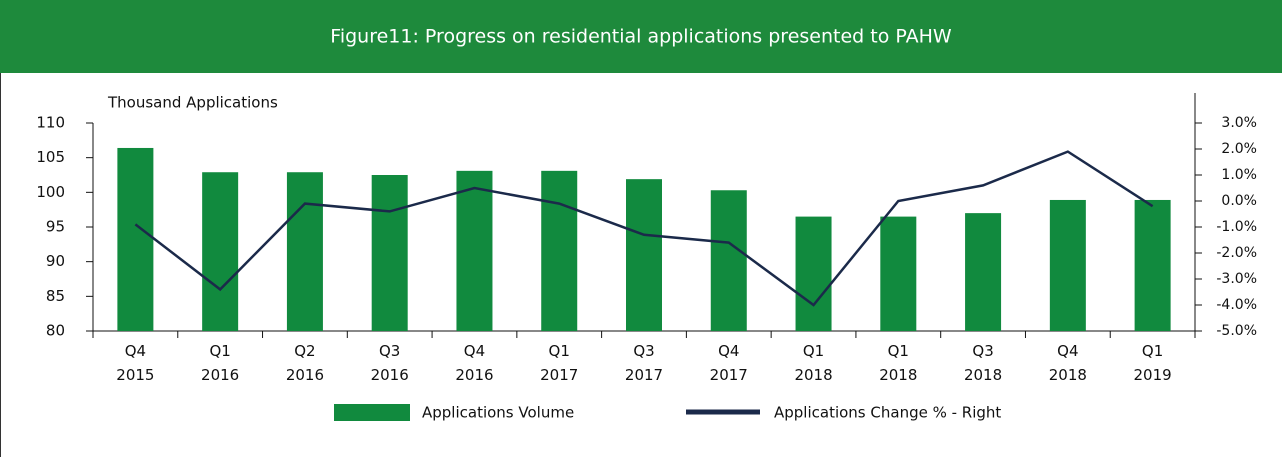 The height and width of the screenshot is (461, 1282). Describe the element at coordinates (1153, 363) in the screenshot. I see `x-tick-label: Q1 2019` at that location.